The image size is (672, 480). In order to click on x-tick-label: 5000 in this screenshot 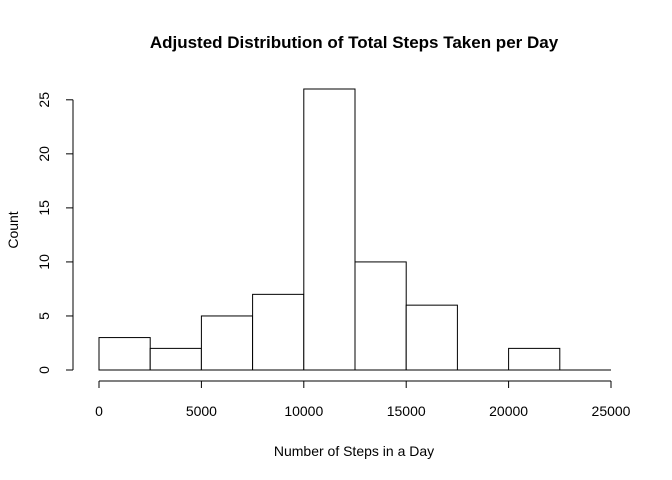, I will do `click(201, 411)`.